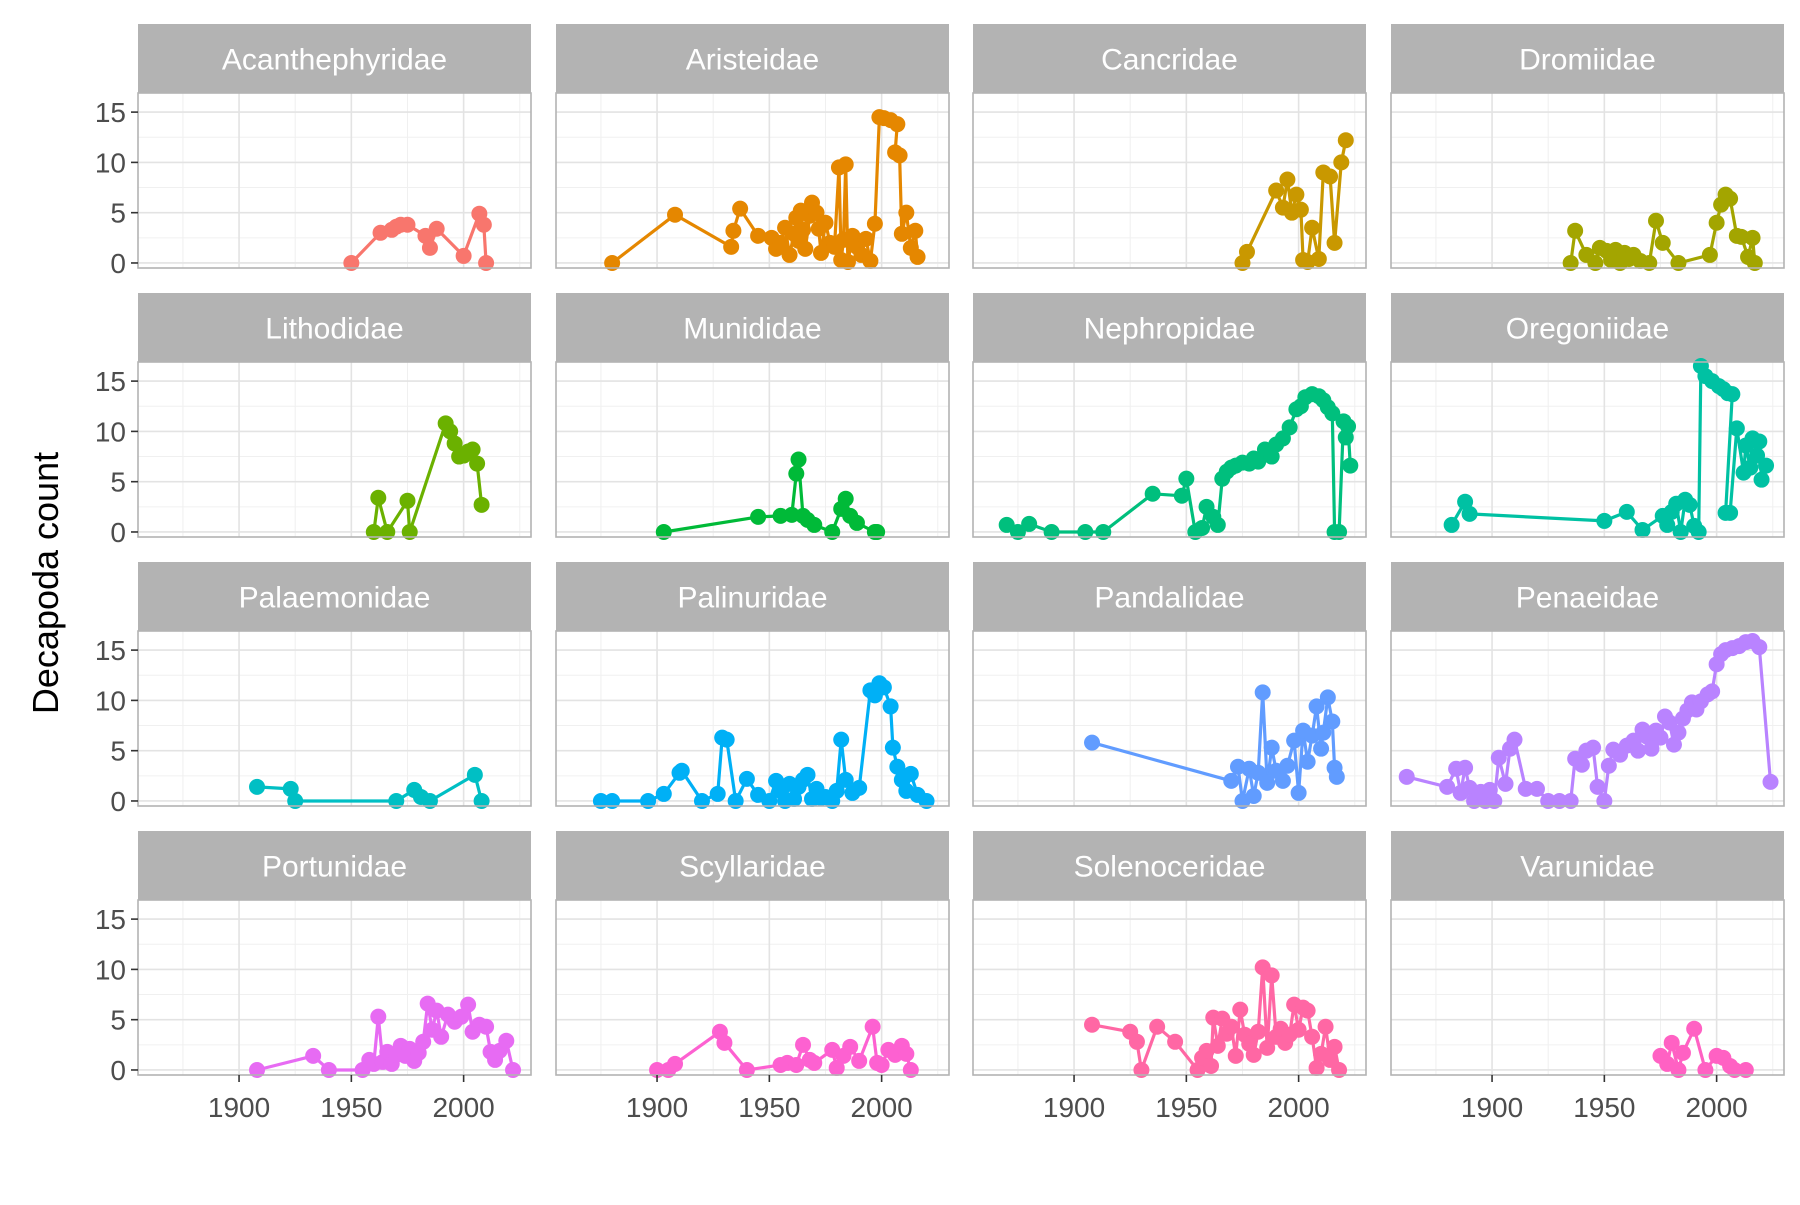 The image size is (1800, 1205). What do you see at coordinates (45, 583) in the screenshot?
I see `y-axis-title: Decapoda count` at bounding box center [45, 583].